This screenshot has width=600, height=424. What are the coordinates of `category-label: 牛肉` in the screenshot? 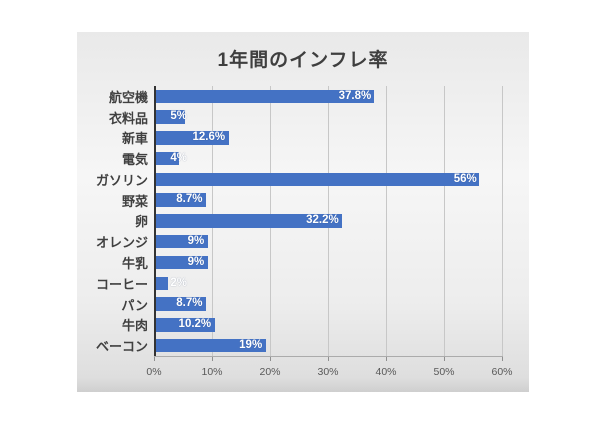 It's located at (134, 326).